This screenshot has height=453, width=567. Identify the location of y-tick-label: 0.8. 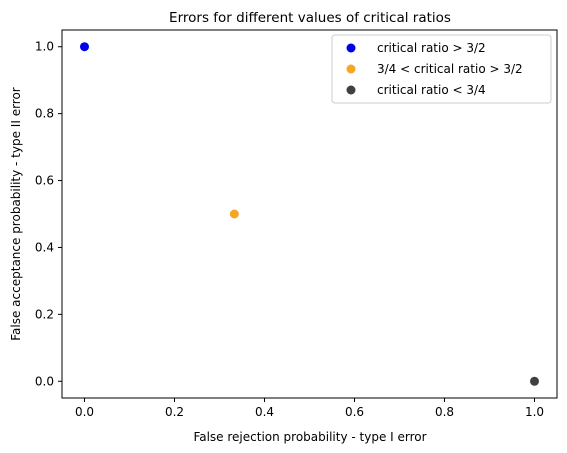
(44, 114).